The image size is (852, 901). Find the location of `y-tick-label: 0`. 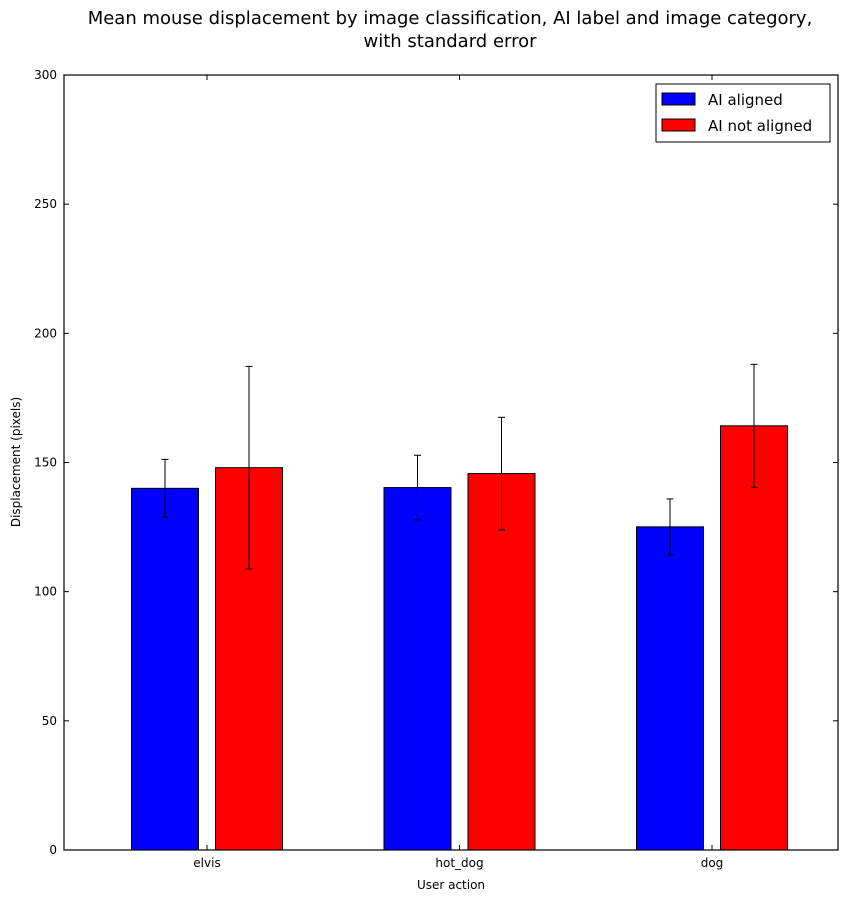

y-tick-label: 0 is located at coordinates (53, 850).